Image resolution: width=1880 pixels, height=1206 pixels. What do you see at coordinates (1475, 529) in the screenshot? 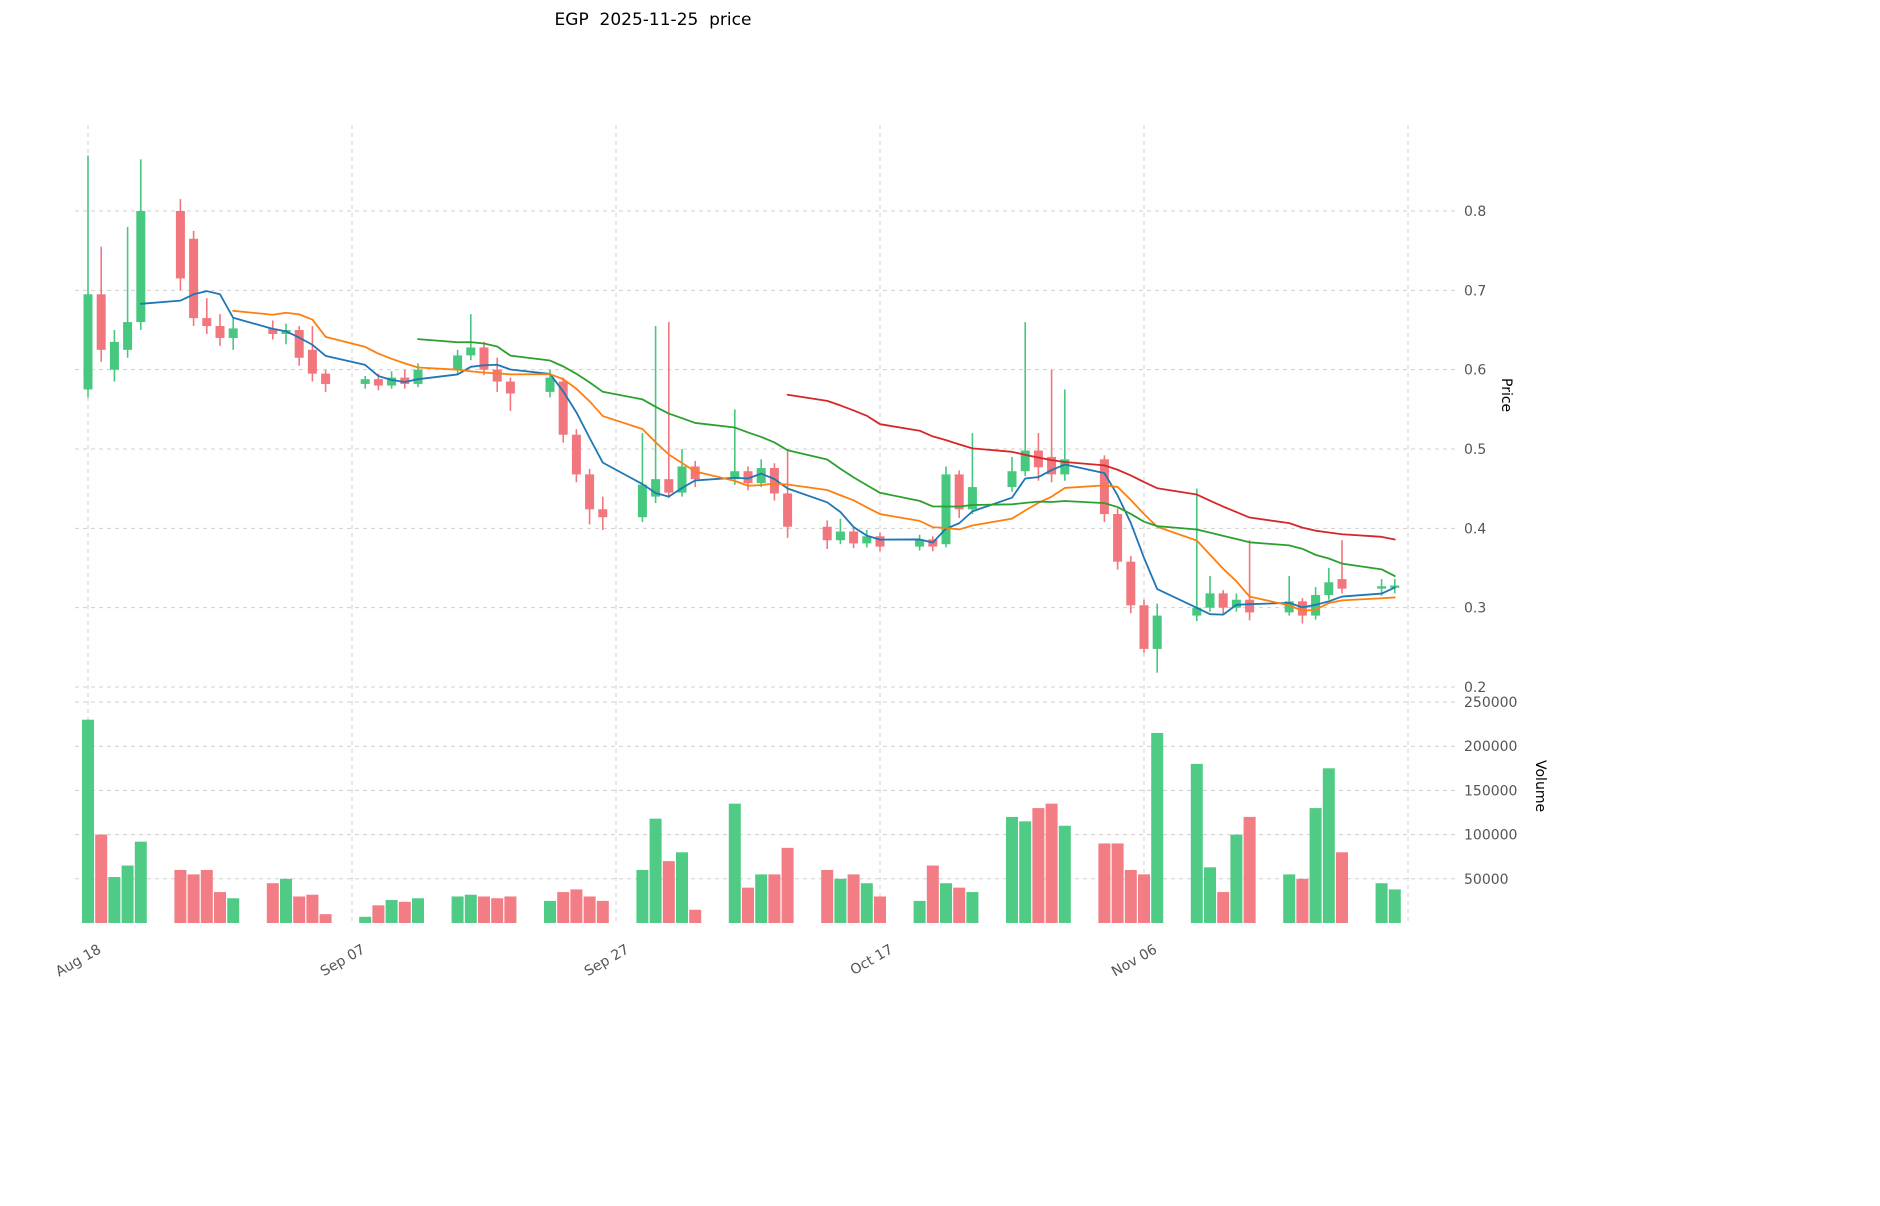
I see `svg-text: 0.4` at bounding box center [1475, 529].